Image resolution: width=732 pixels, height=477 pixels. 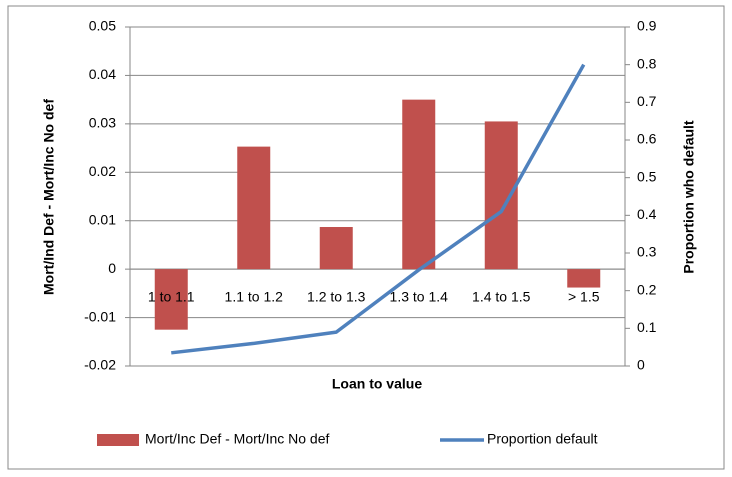 What do you see at coordinates (419, 297) in the screenshot?
I see `x-tick-label: 1.3 to 1.4` at bounding box center [419, 297].